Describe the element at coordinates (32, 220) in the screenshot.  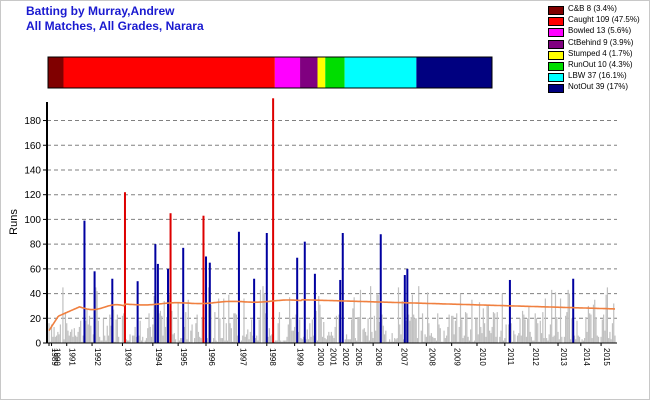
I see `y-tick-label: 100` at that location.